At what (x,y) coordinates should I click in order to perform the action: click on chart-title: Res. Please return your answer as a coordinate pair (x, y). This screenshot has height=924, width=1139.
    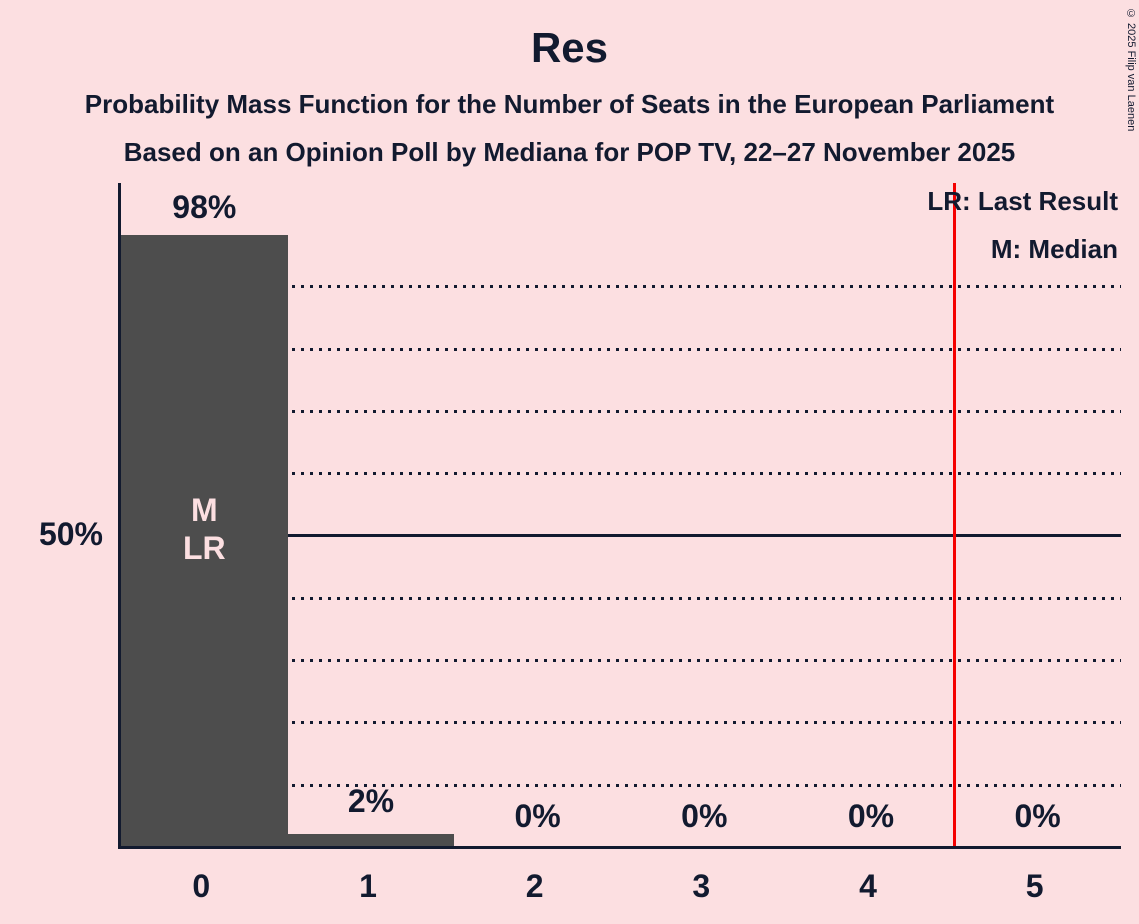
    Looking at the image, I should click on (569, 47).